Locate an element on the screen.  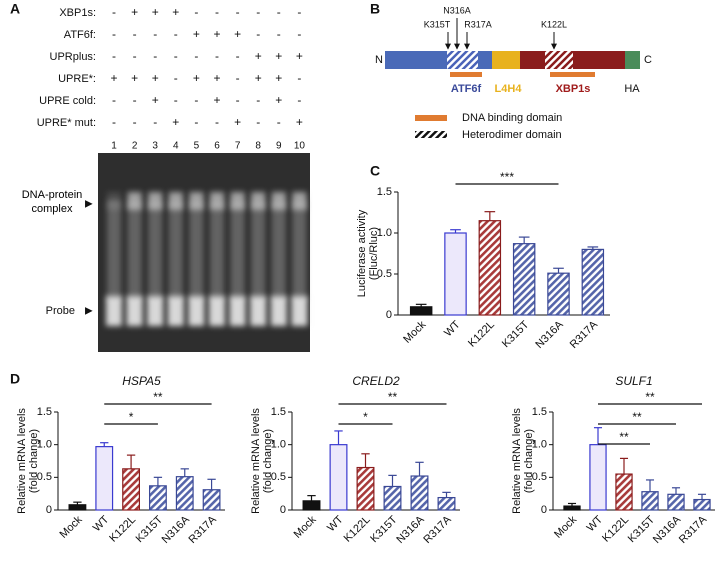
lane-number: 8 is located at coordinates (258, 146).